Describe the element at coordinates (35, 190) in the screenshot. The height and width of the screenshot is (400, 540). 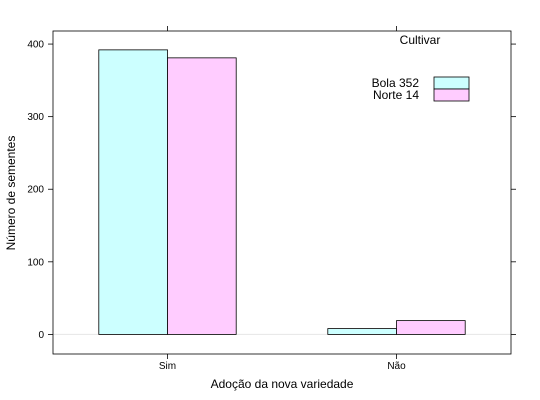
I see `y-tick-label: 200` at that location.